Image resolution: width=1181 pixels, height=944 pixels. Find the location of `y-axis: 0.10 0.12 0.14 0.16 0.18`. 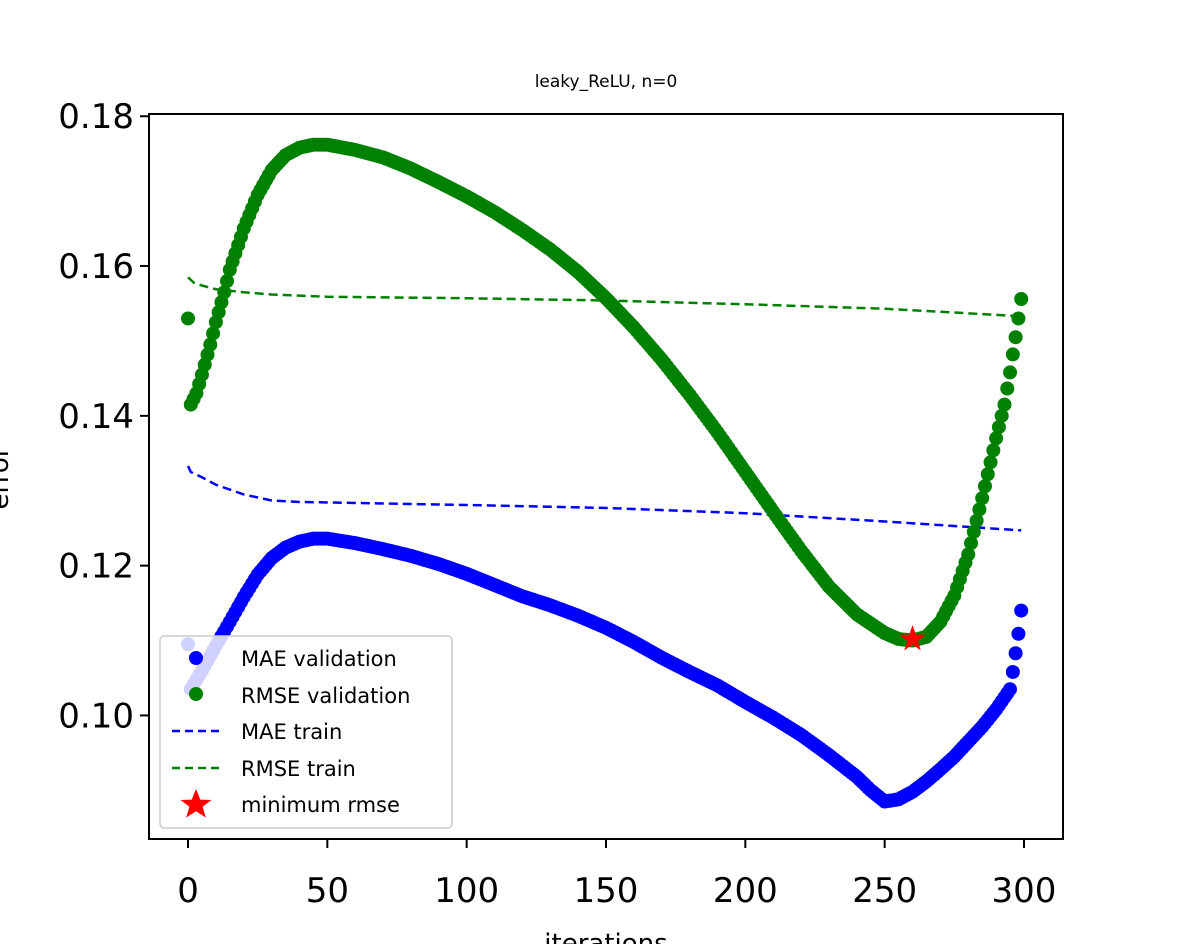

y-axis: 0.10 0.12 0.14 0.16 0.18 is located at coordinates (103, 416).